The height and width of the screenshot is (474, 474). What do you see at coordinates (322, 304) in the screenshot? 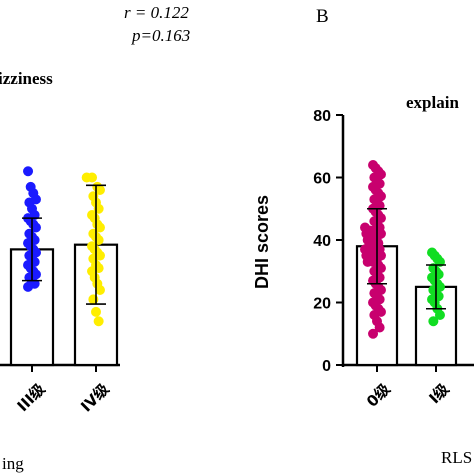
I see `panel-b-y-tick-label: 20` at bounding box center [322, 304].